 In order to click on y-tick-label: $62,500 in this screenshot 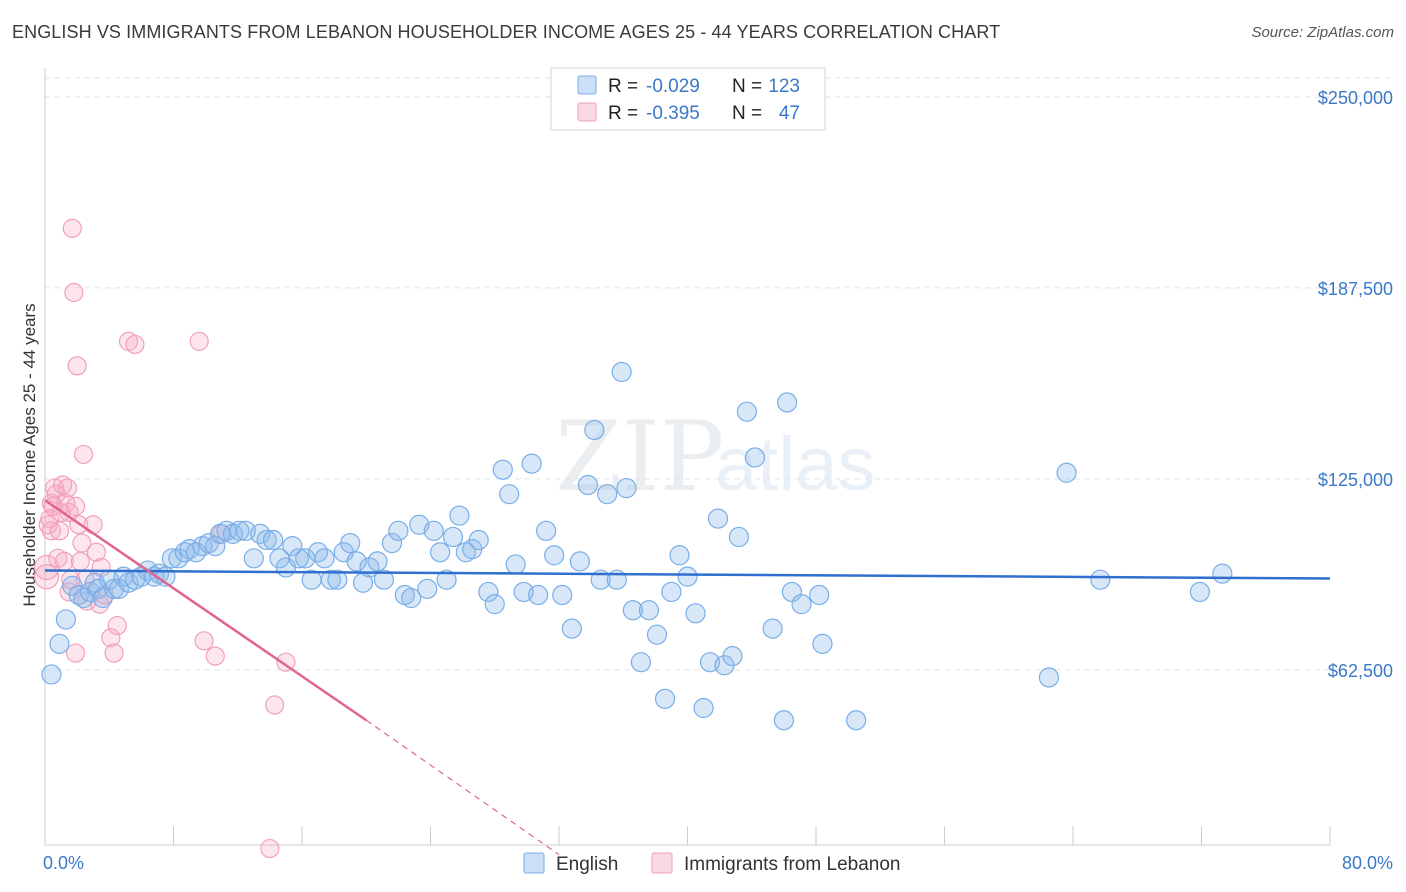, I will do `click(1360, 671)`.